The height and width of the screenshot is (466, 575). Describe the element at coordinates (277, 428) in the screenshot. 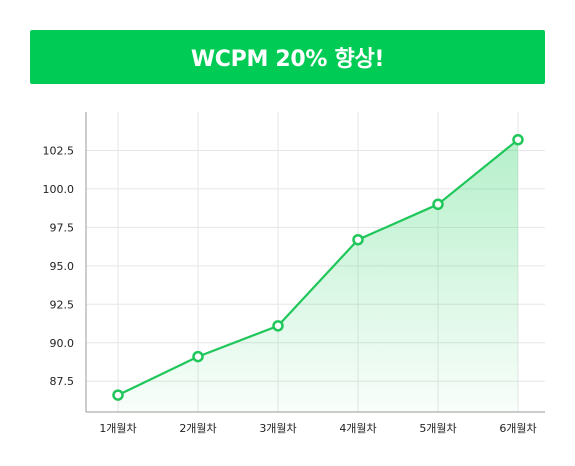

I see `x-tick-label: 3개월차` at that location.